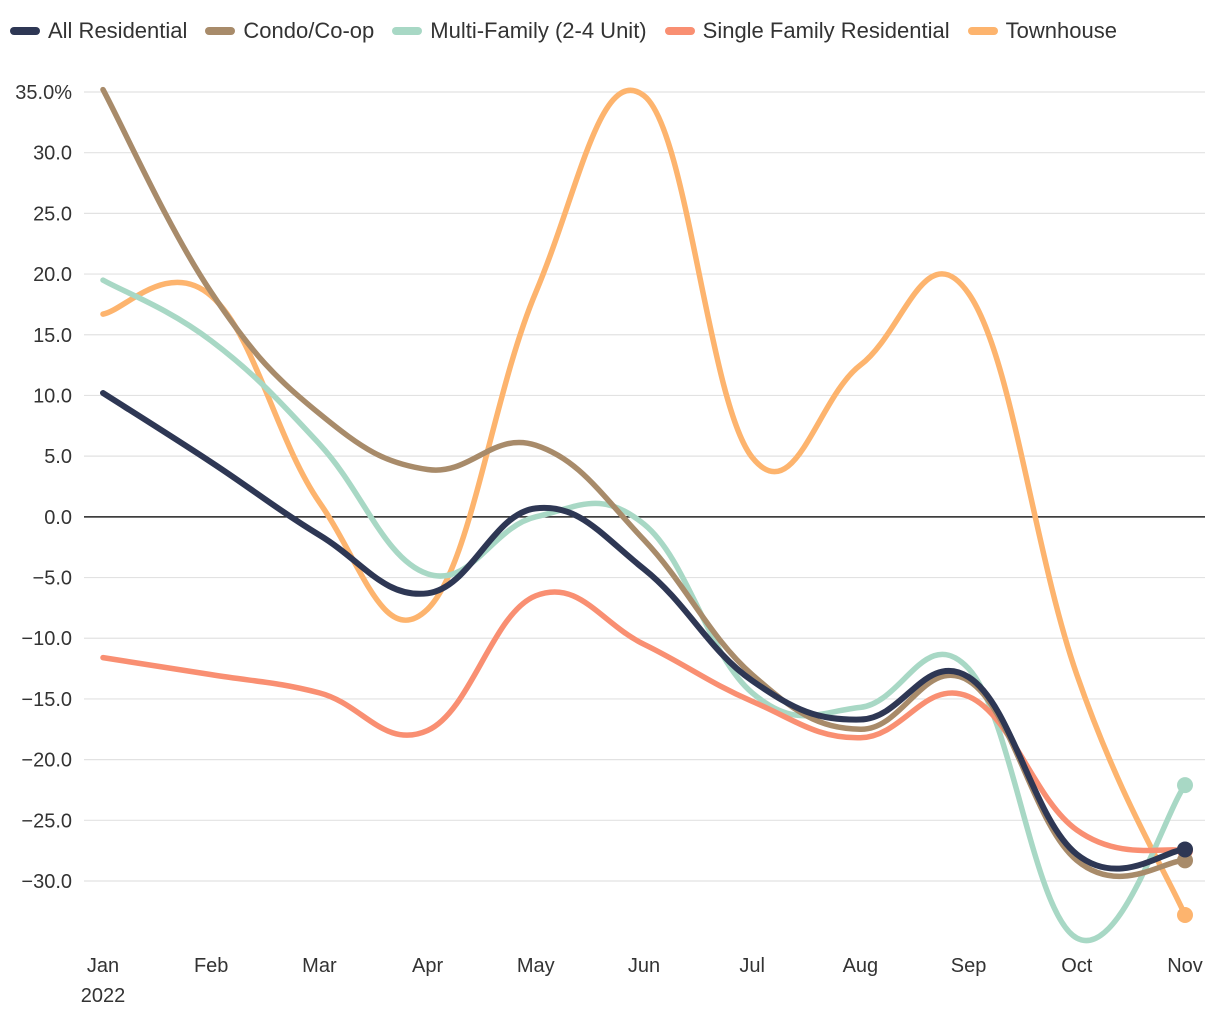 The width and height of the screenshot is (1220, 1020). Describe the element at coordinates (46, 700) in the screenshot. I see `y-tick-label: −15.0` at that location.